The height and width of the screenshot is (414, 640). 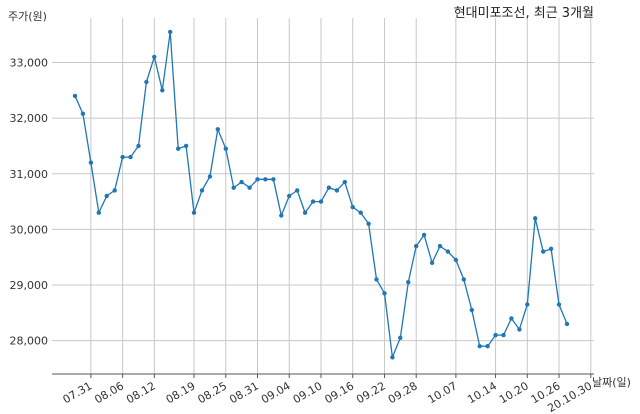 What do you see at coordinates (29, 229) in the screenshot?
I see `y-tick-label: 30,000` at bounding box center [29, 229].